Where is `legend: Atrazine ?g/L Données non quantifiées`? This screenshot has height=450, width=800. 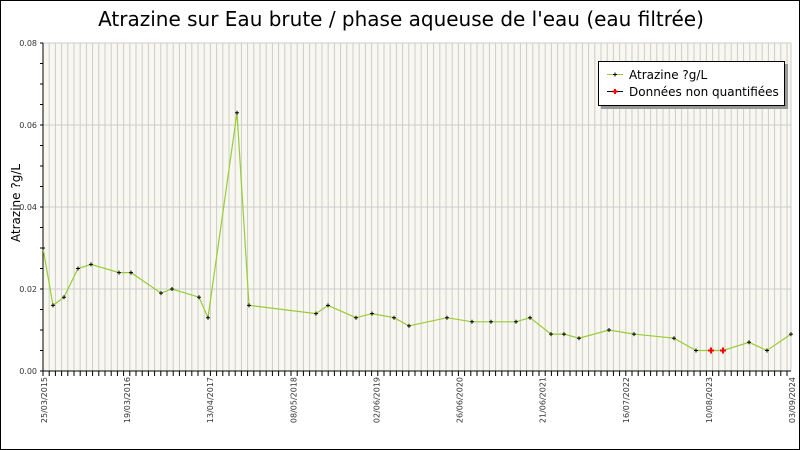 legend: Atrazine ?g/L Données non quantifiées is located at coordinates (691, 83).